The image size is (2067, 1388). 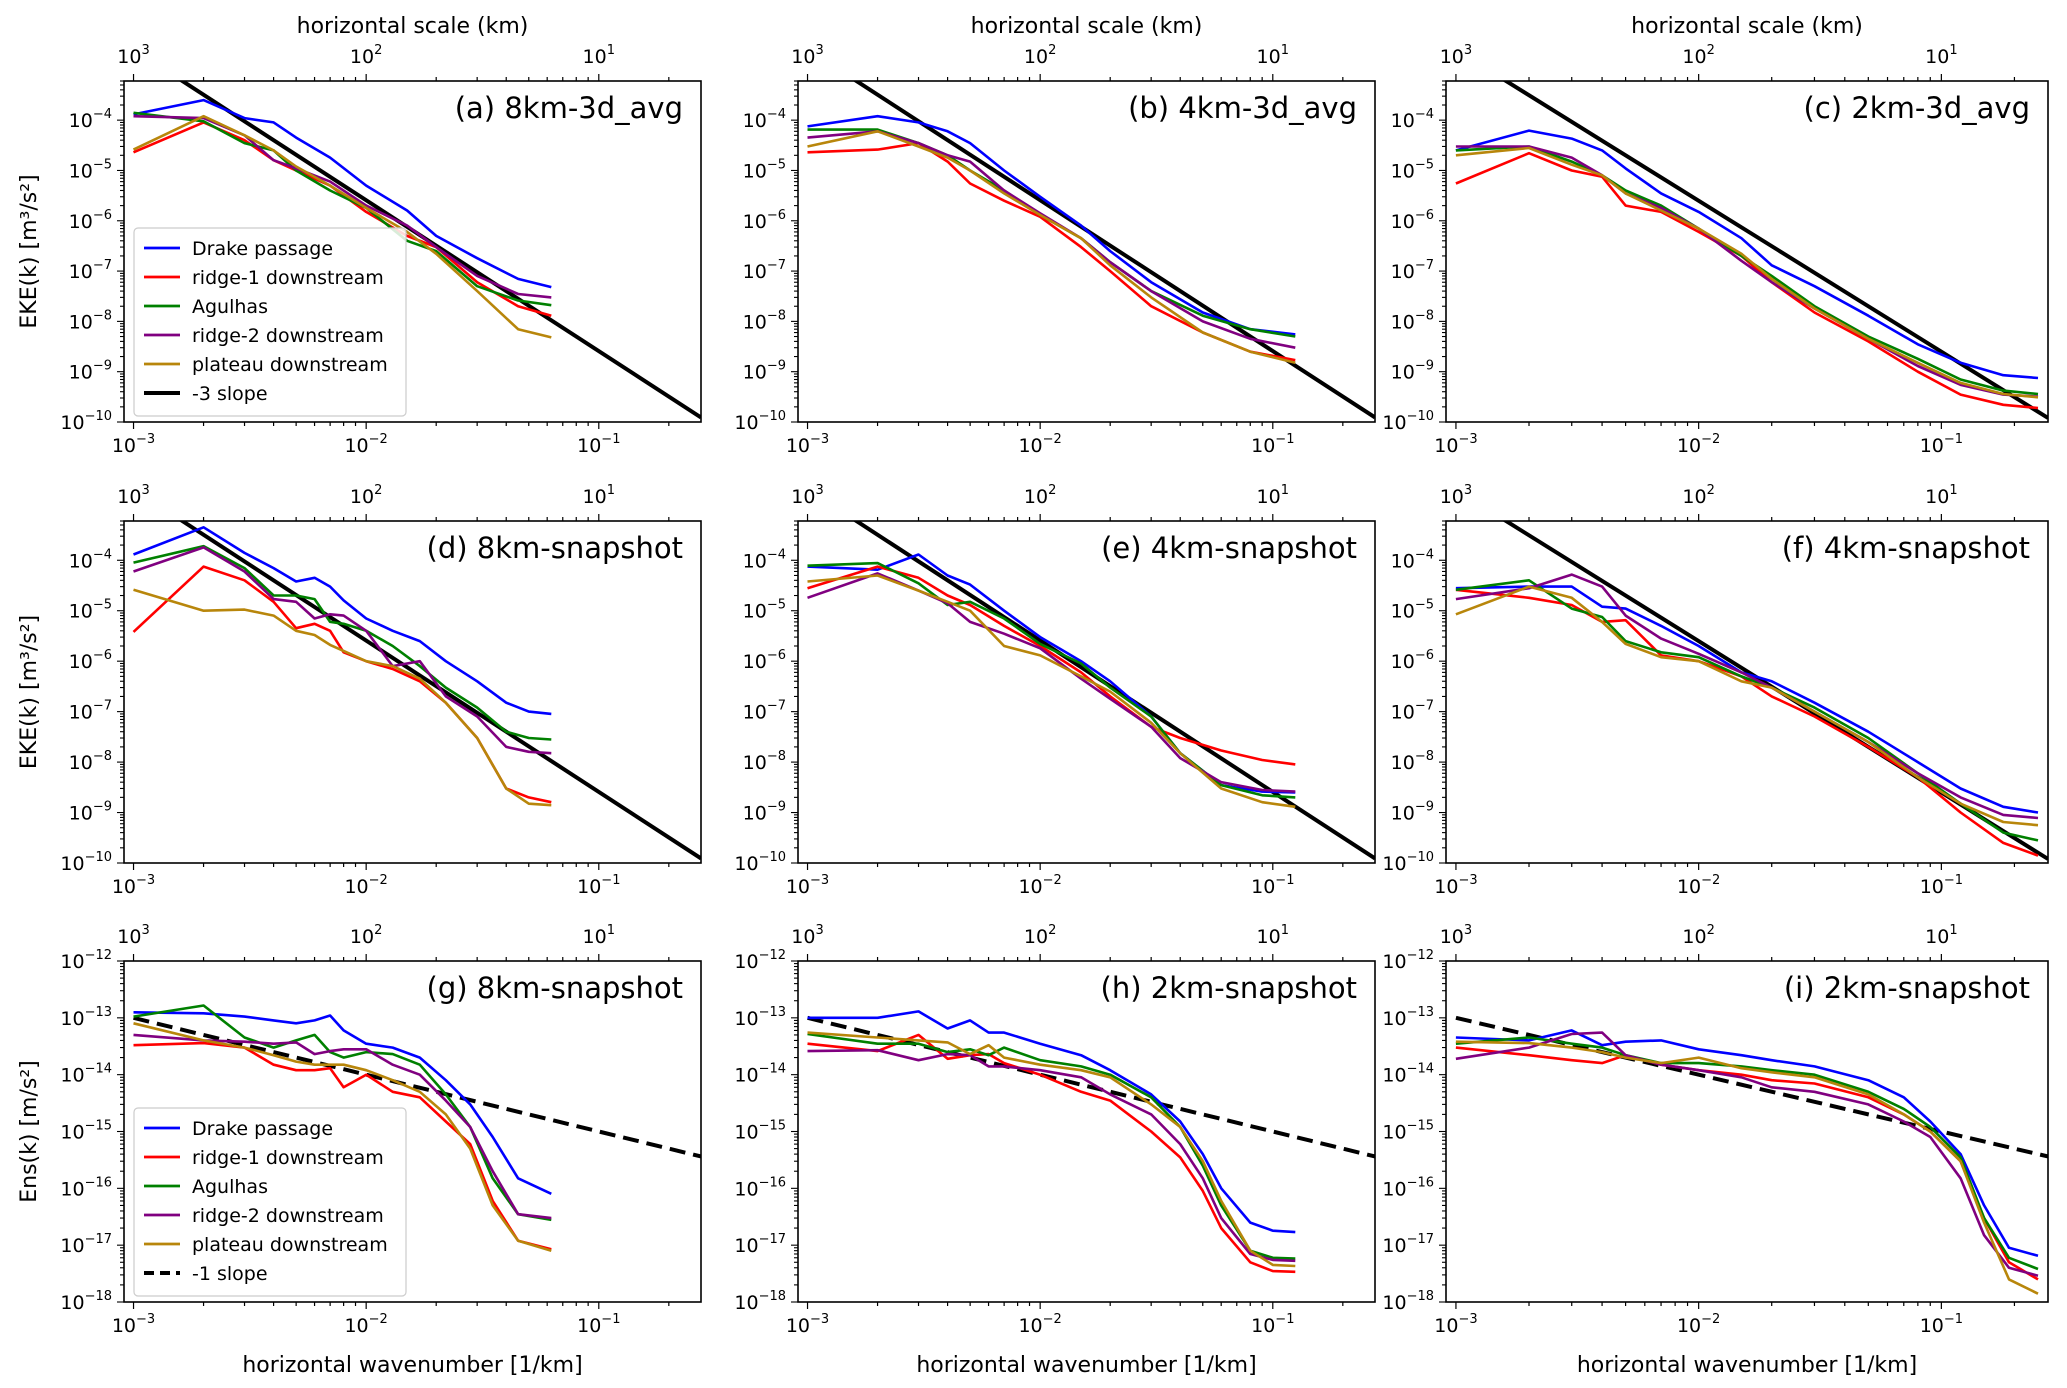 What do you see at coordinates (1906, 548) in the screenshot?
I see `panel-title: (f) 4km-snapshot` at bounding box center [1906, 548].